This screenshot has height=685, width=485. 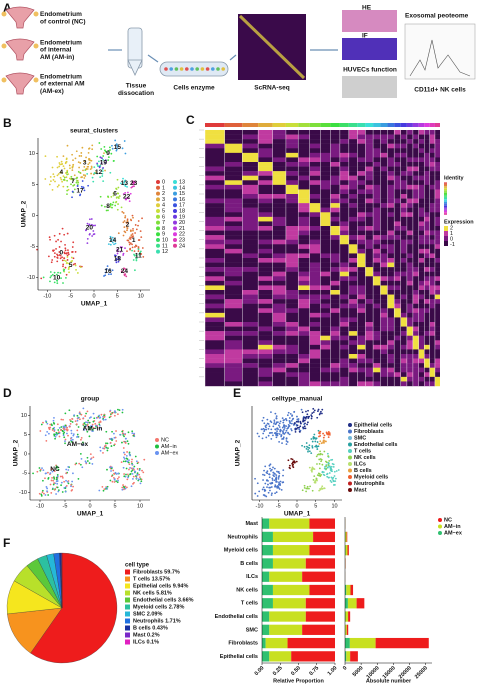 I want to click on x-tick-label: 1.00, so click(x=333, y=671).